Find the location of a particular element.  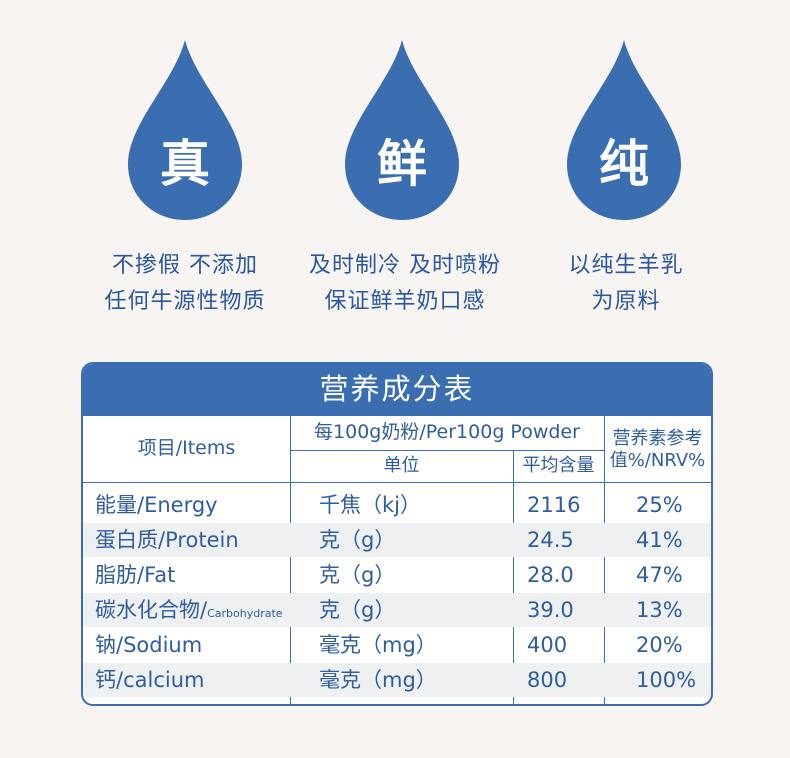

table-row: 碳水化合物/Carbohydrate 克（g） 39.0 13% is located at coordinates (397, 610).